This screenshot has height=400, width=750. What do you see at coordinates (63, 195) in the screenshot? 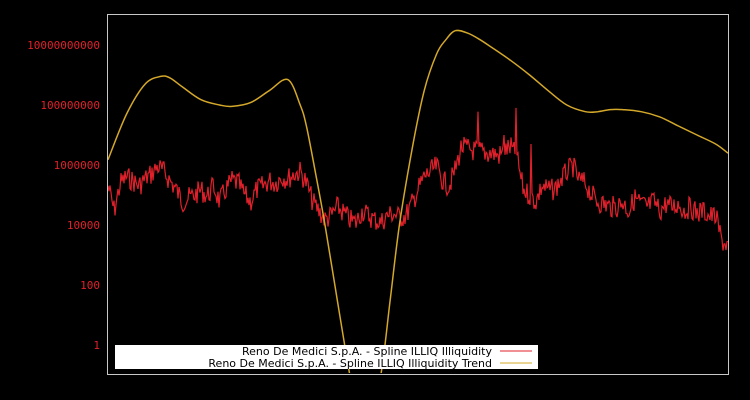
I see `y-axis-ticks: 10000000000 100000000 1000000 10000 100 1` at bounding box center [63, 195].